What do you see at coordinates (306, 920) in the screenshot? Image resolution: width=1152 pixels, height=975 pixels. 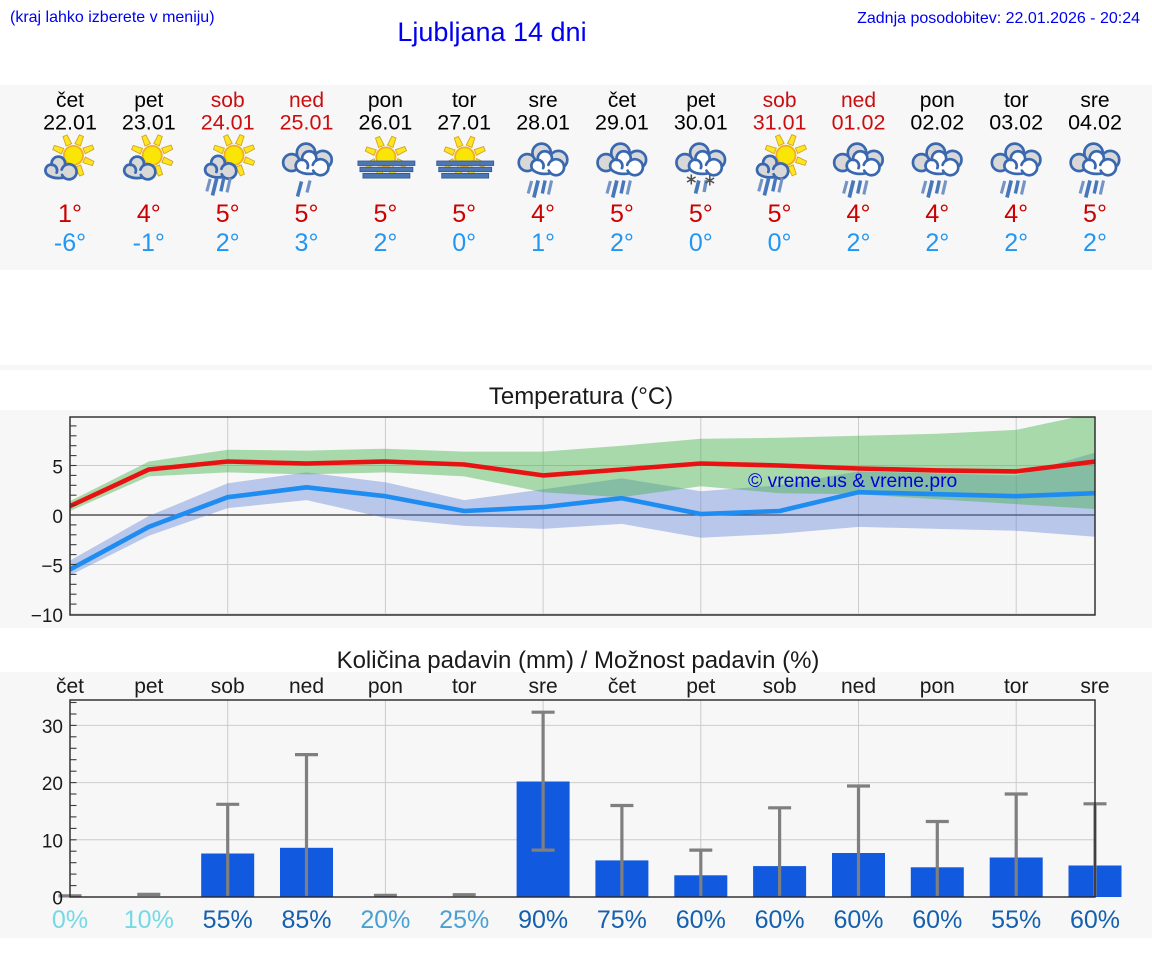 I see `svg-text: 85%` at bounding box center [306, 920].